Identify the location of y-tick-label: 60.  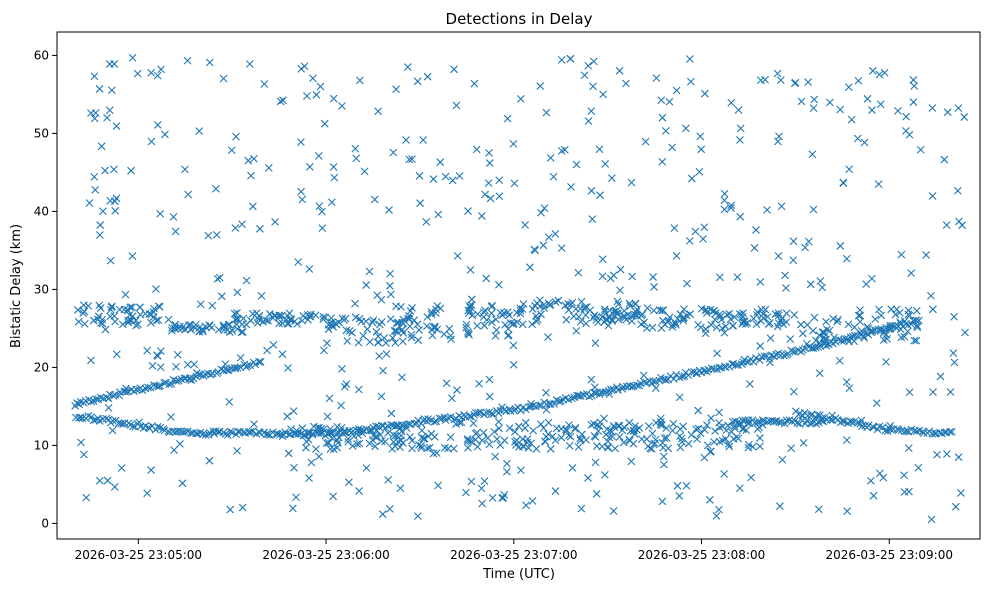
(41, 55).